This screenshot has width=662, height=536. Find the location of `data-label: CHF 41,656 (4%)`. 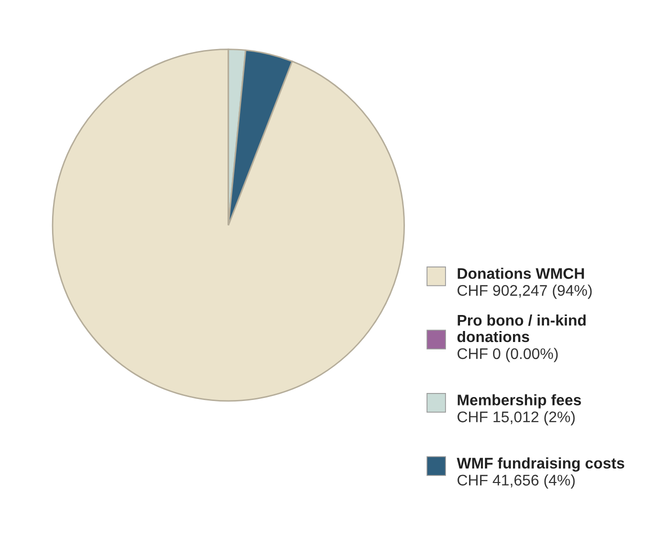

data-label: CHF 41,656 (4%) is located at coordinates (516, 481).